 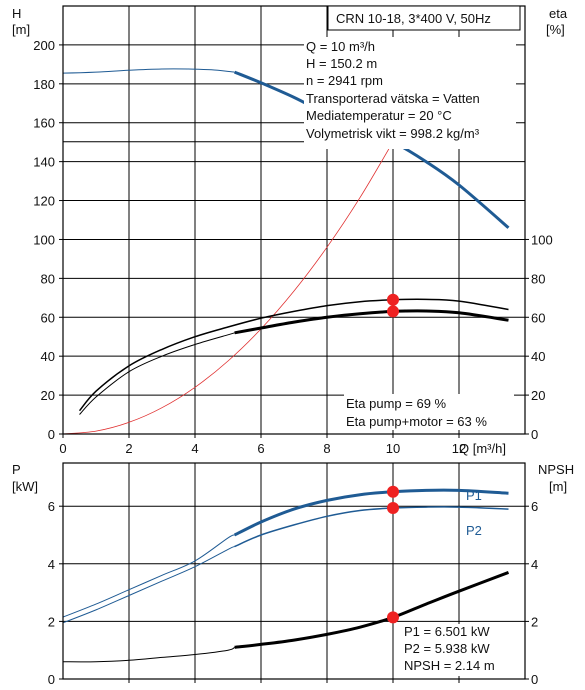 I want to click on info-line: P1 = 6.501 kW, so click(x=447, y=631).